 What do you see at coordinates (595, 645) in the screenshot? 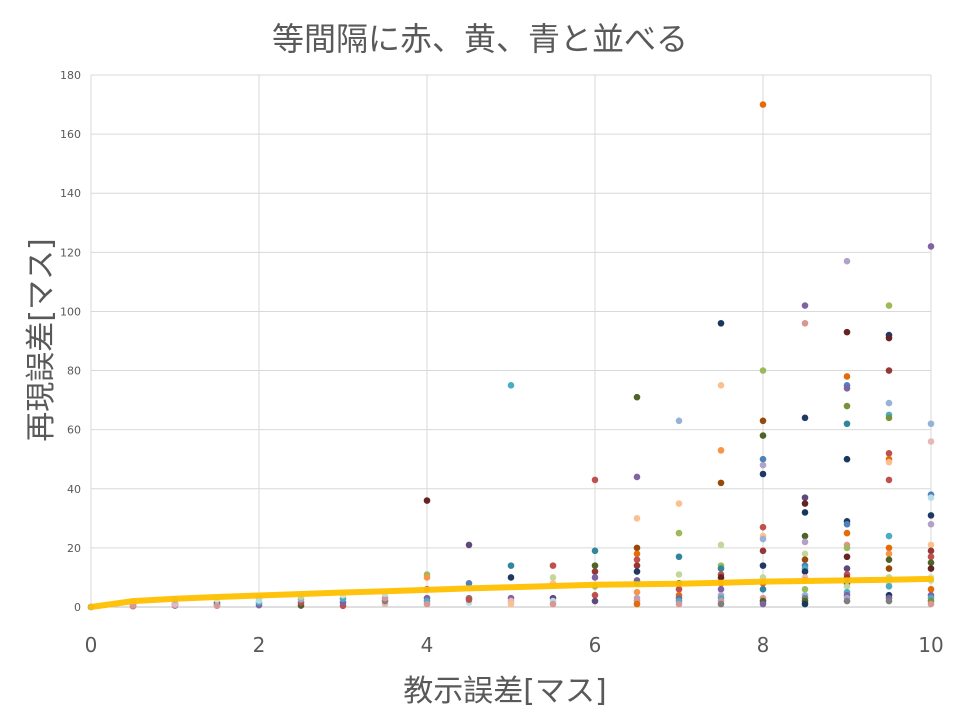
I see `x-tick-label: 6` at bounding box center [595, 645].